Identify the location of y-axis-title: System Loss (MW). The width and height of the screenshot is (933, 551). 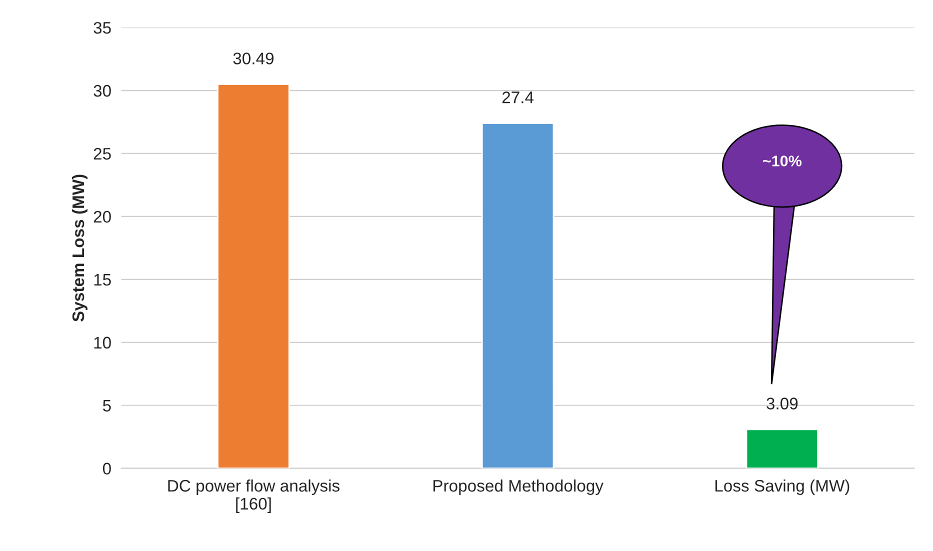
(80, 248).